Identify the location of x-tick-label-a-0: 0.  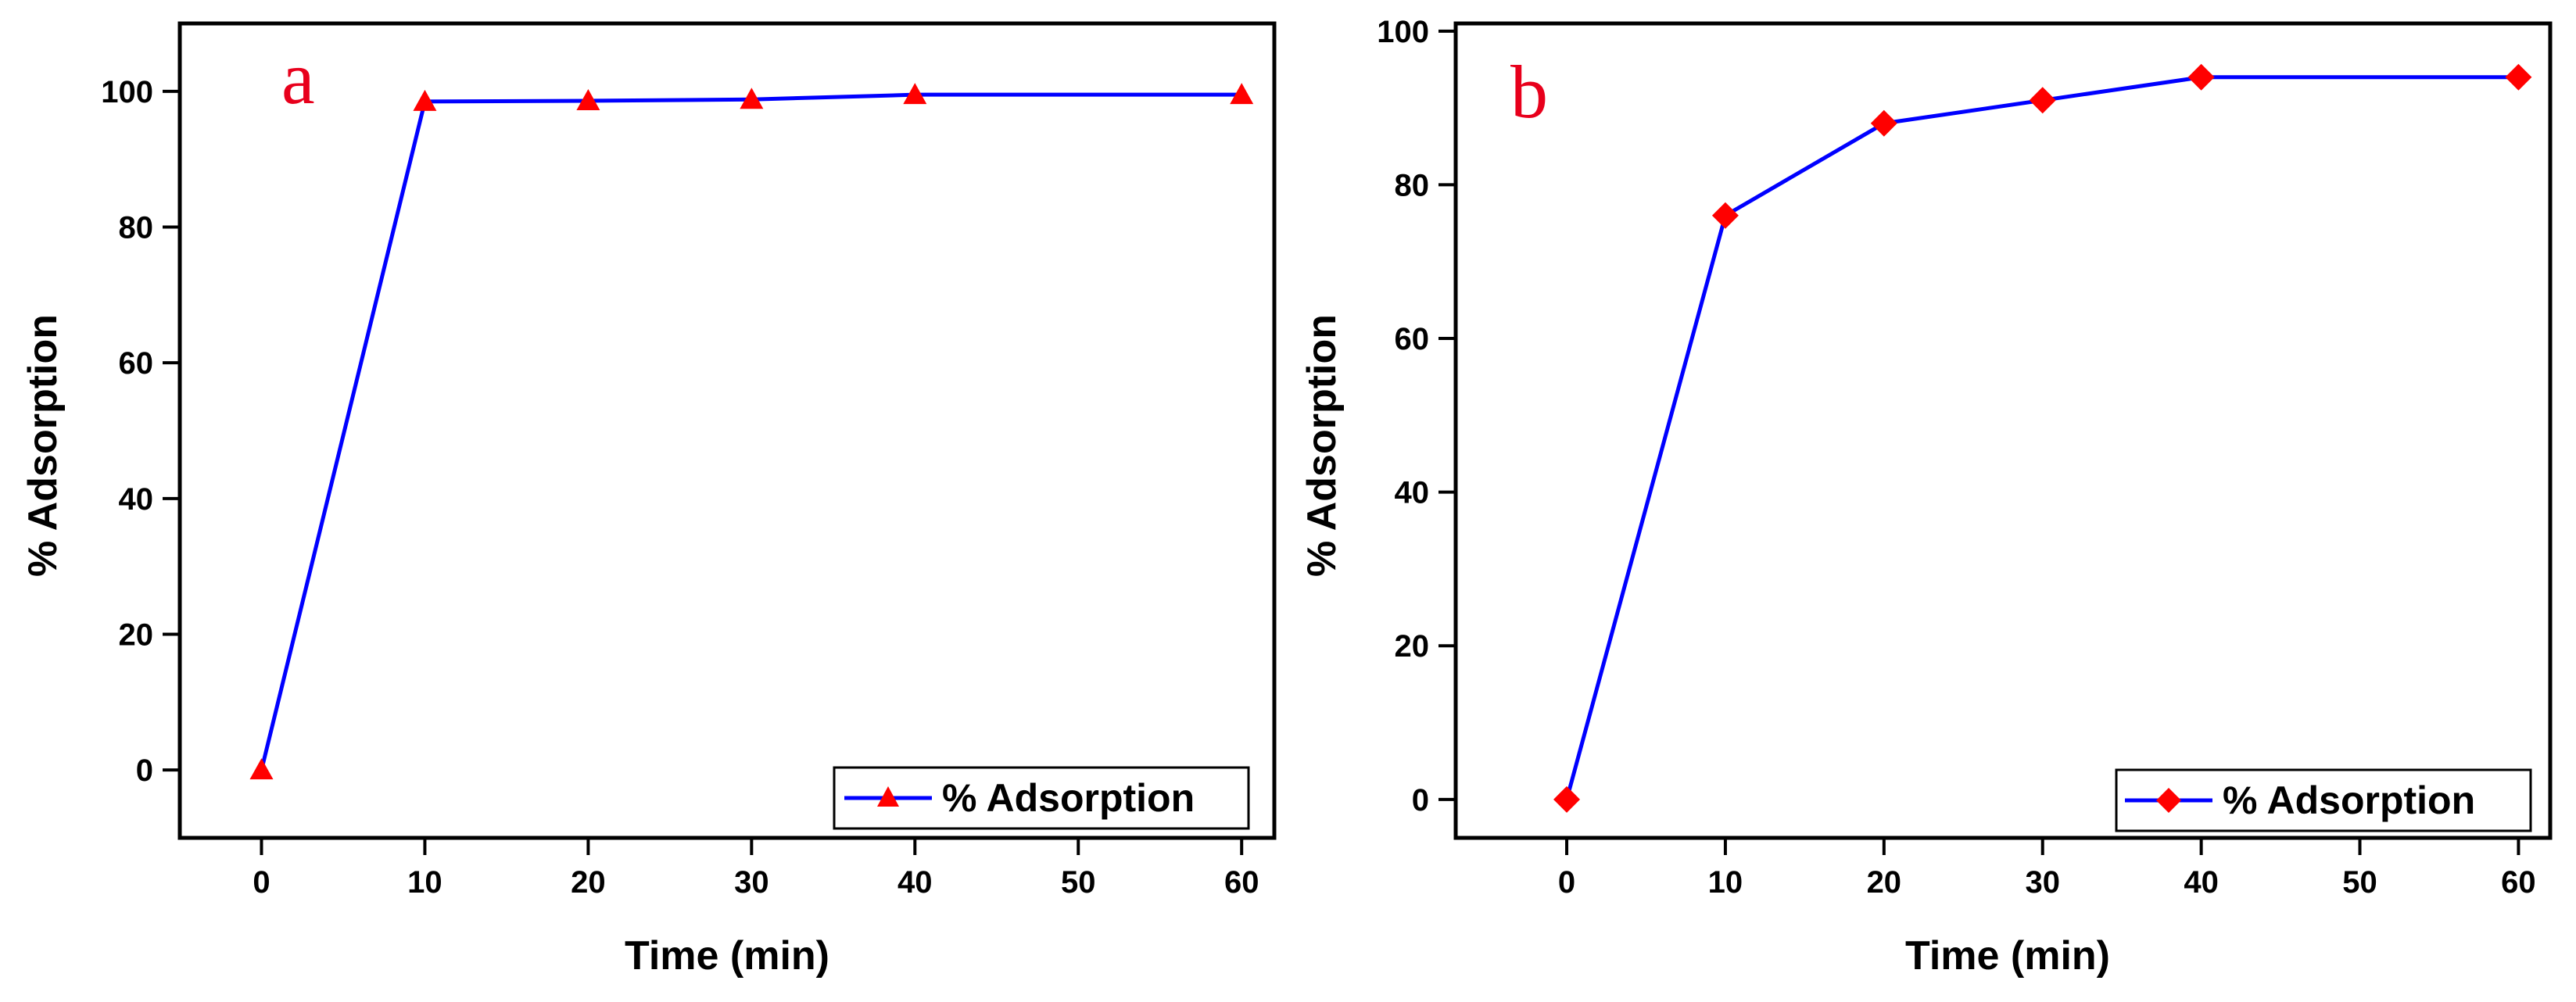
(261, 883).